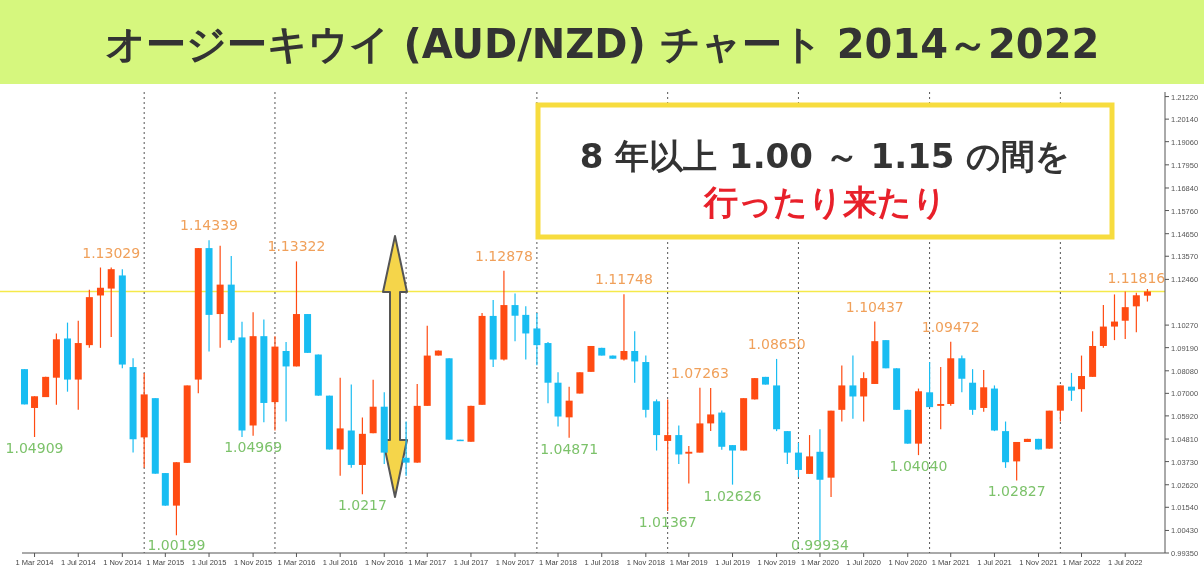 The image size is (1204, 570). What do you see at coordinates (111, 252) in the screenshot?
I see `annotation: 1.13029` at bounding box center [111, 252].